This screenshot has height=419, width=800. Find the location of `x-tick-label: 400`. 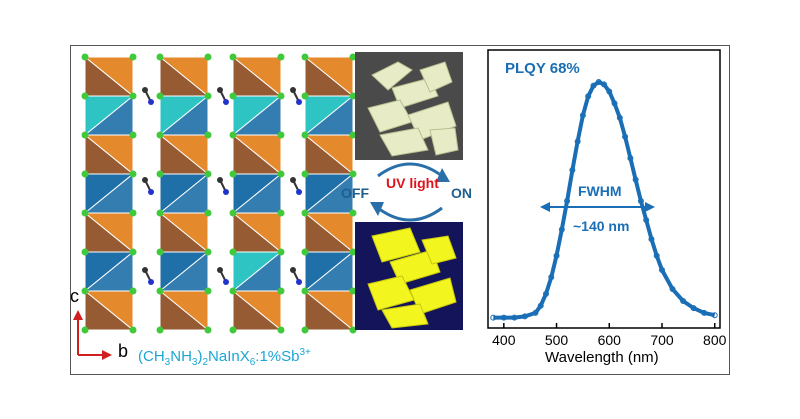

x-tick-label: 400 is located at coordinates (504, 340).